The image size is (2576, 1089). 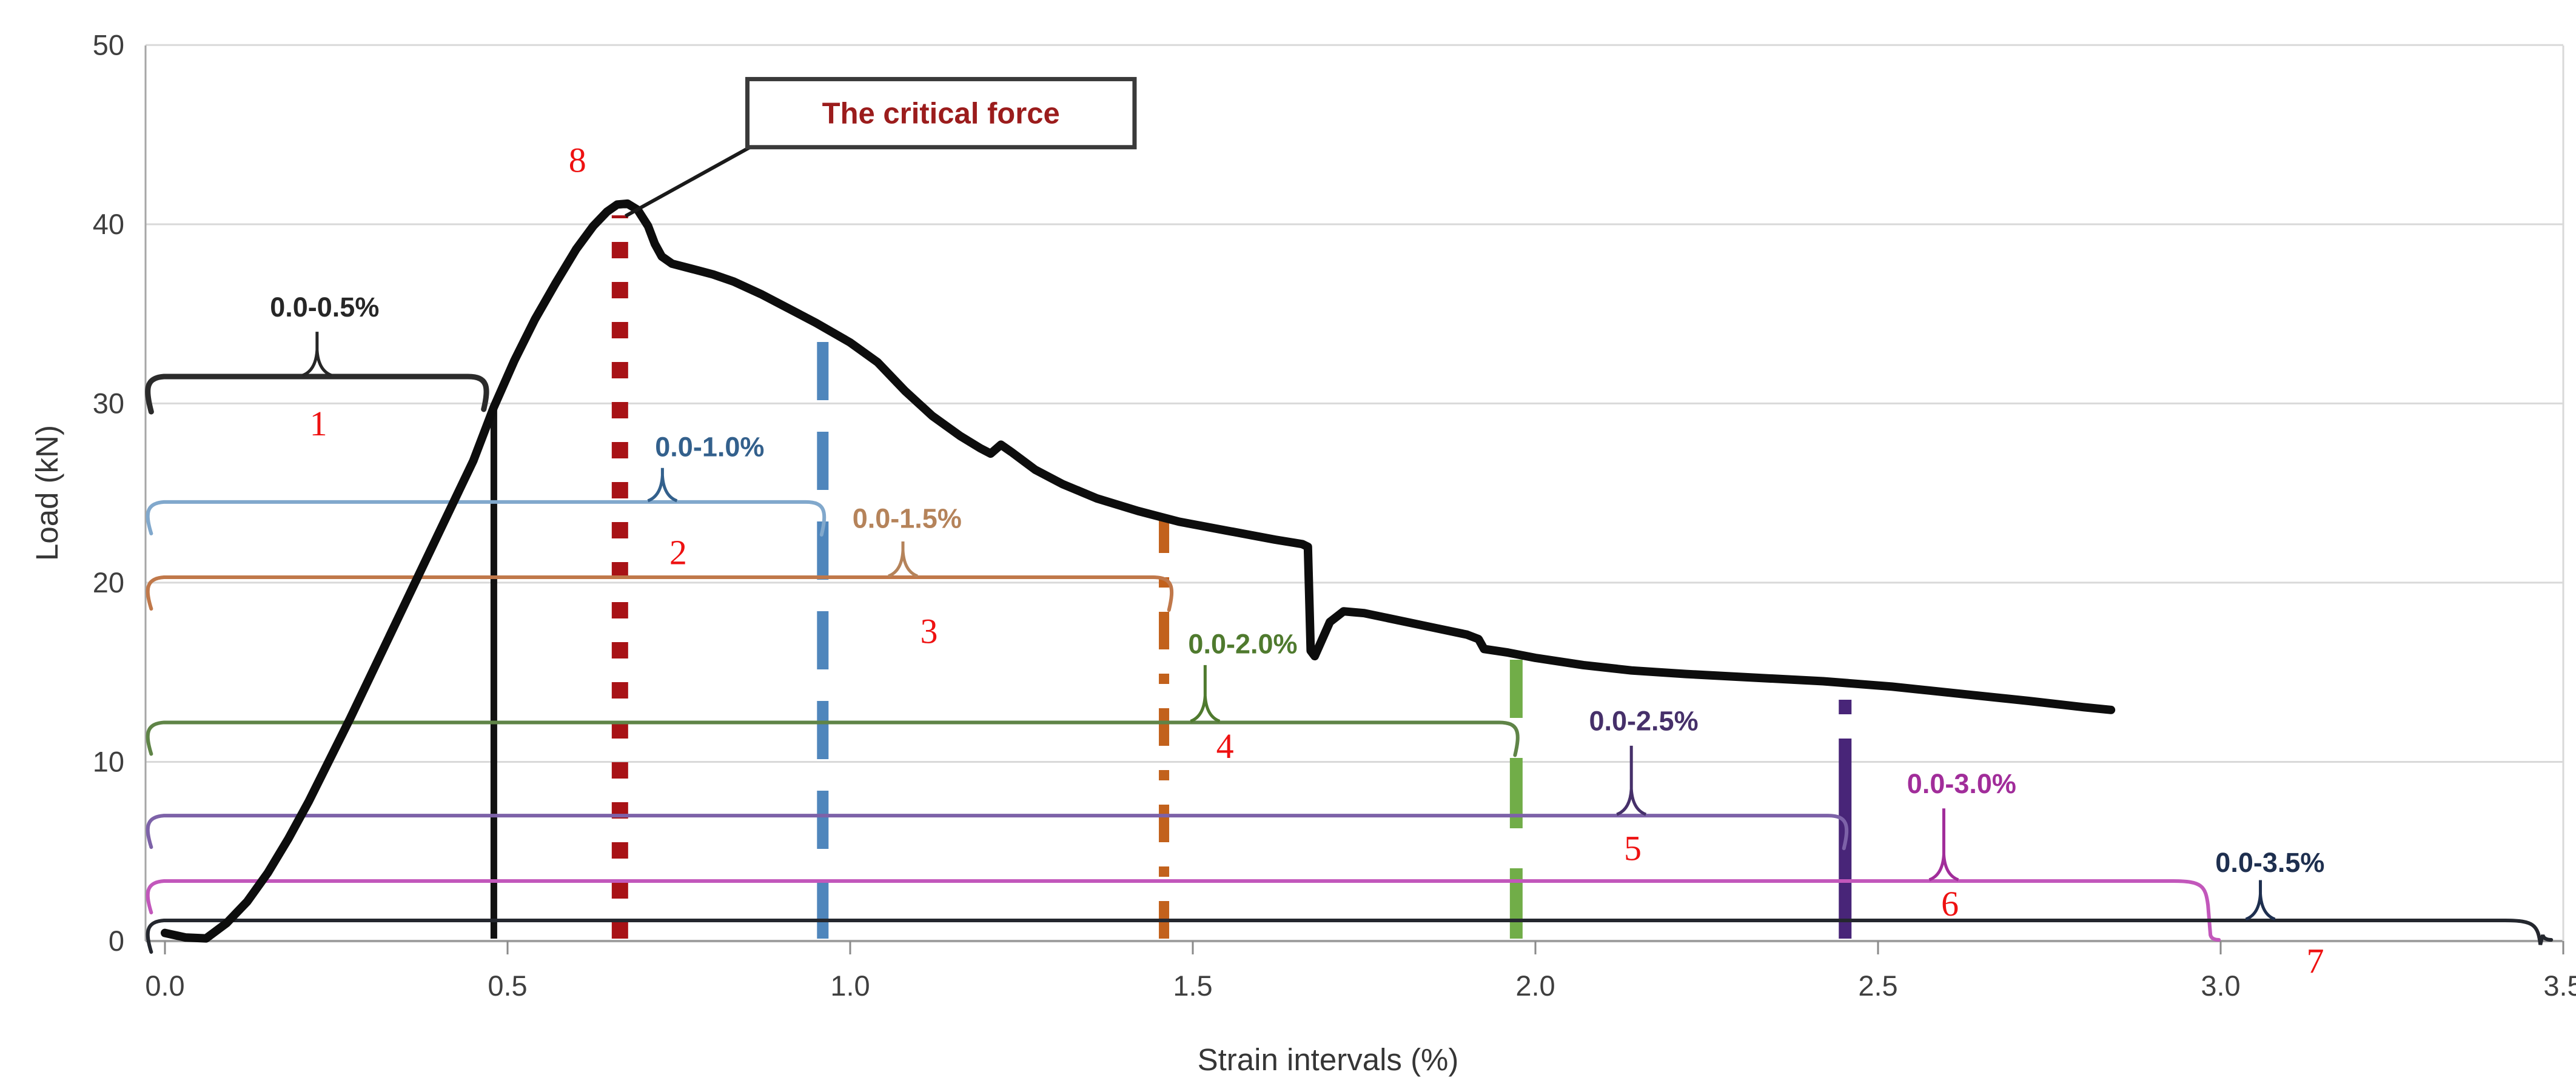 What do you see at coordinates (47, 493) in the screenshot?
I see `y-axis-title: Load (kN)` at bounding box center [47, 493].